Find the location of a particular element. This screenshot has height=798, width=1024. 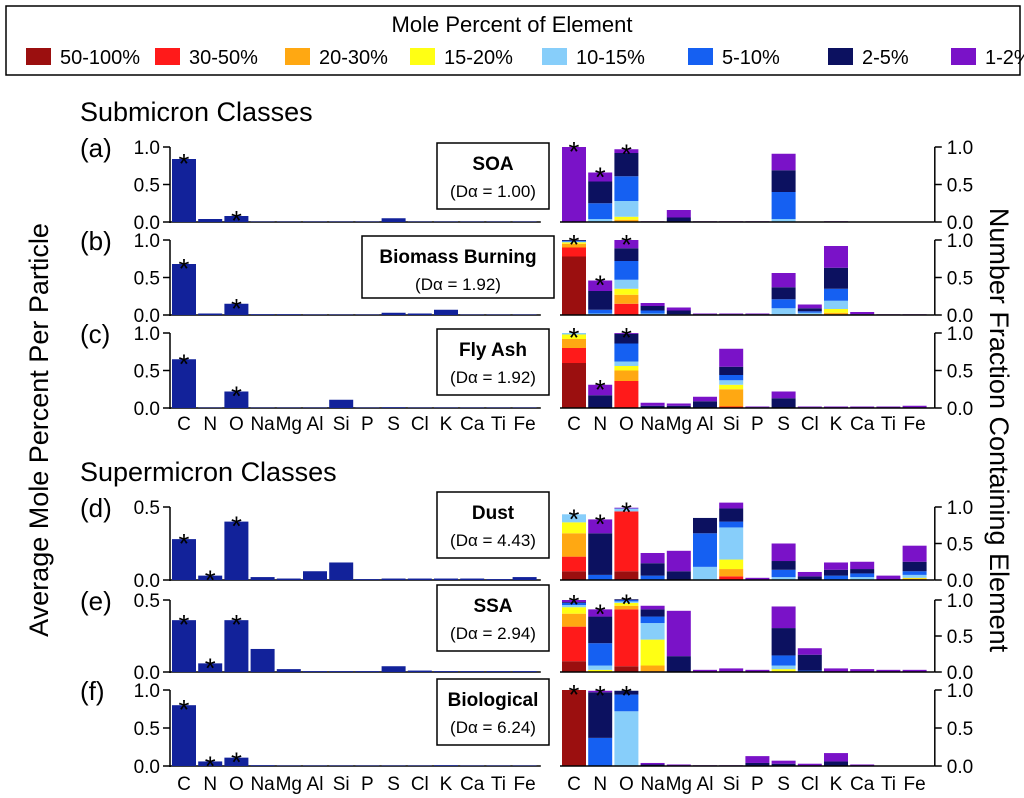

right-axis-title: Number Fraction Containing Element is located at coordinates (999, 430).